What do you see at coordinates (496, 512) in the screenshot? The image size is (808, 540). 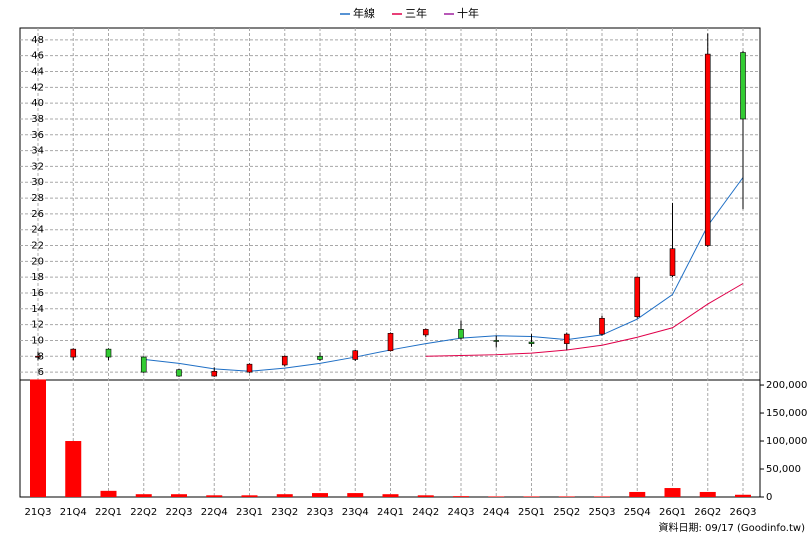 I see `x-tick-label: 24Q4` at bounding box center [496, 512].